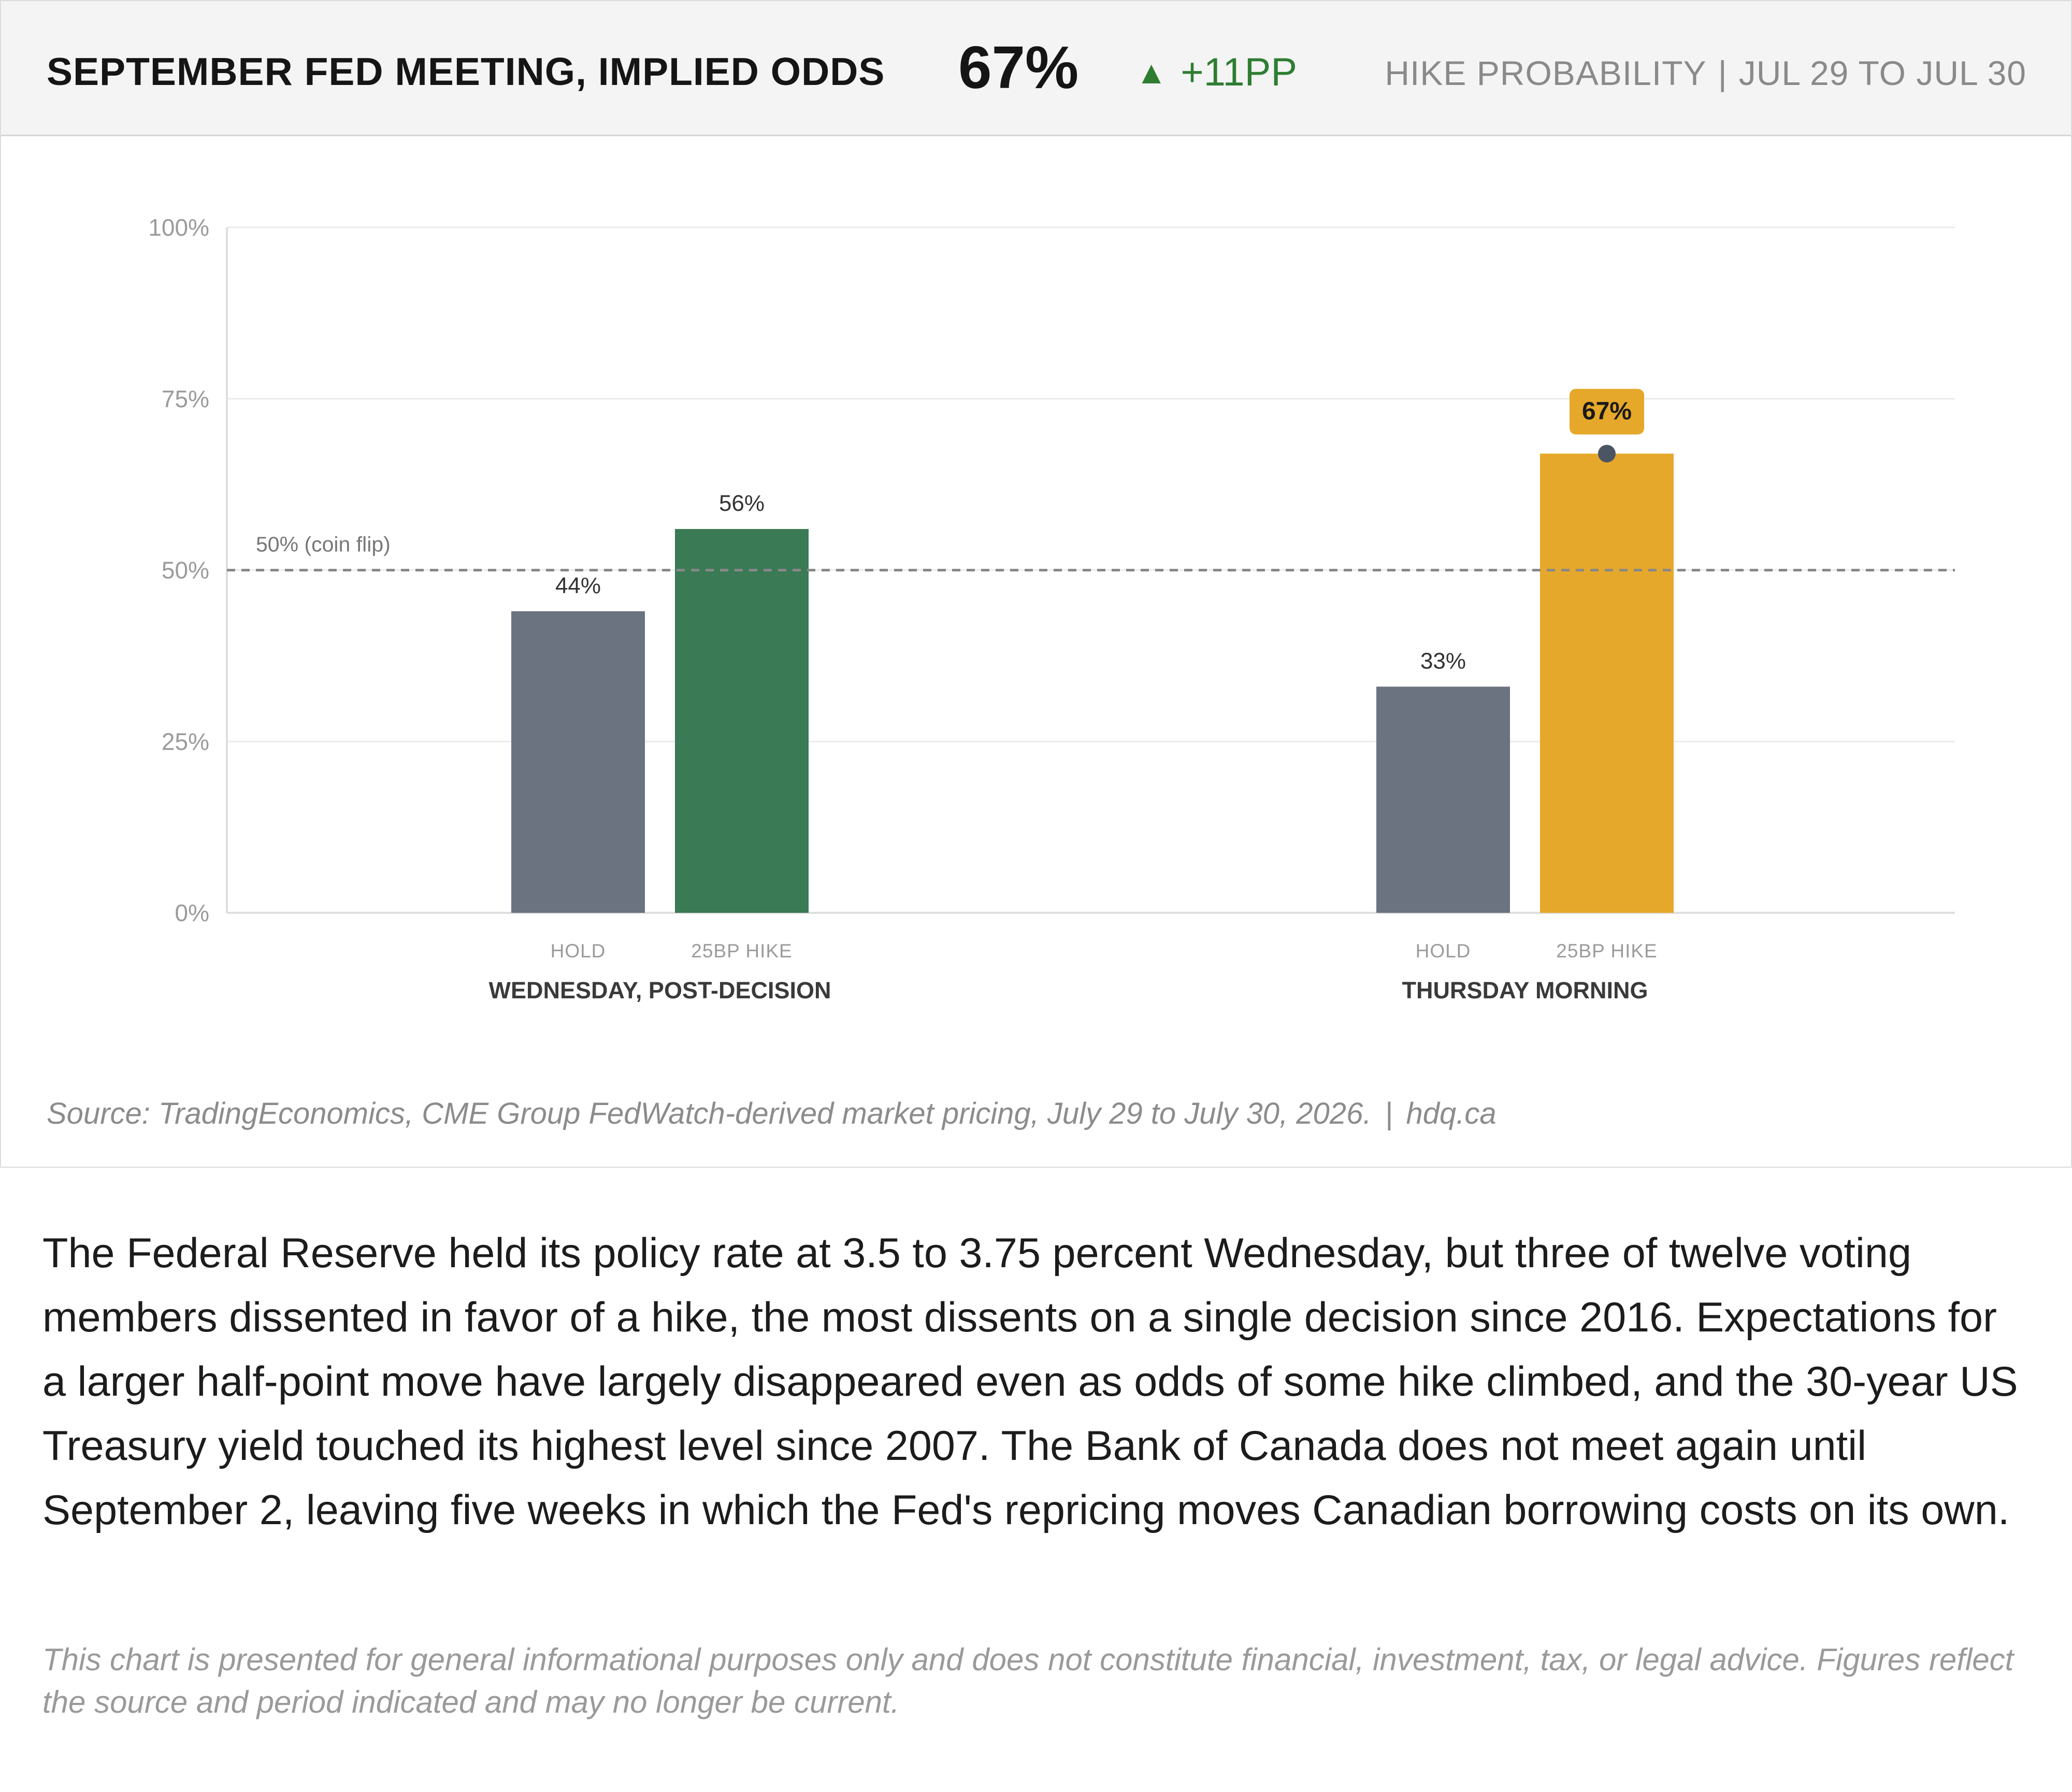 The image size is (2072, 1792). I want to click on y-tick-label: 100%, so click(178, 227).